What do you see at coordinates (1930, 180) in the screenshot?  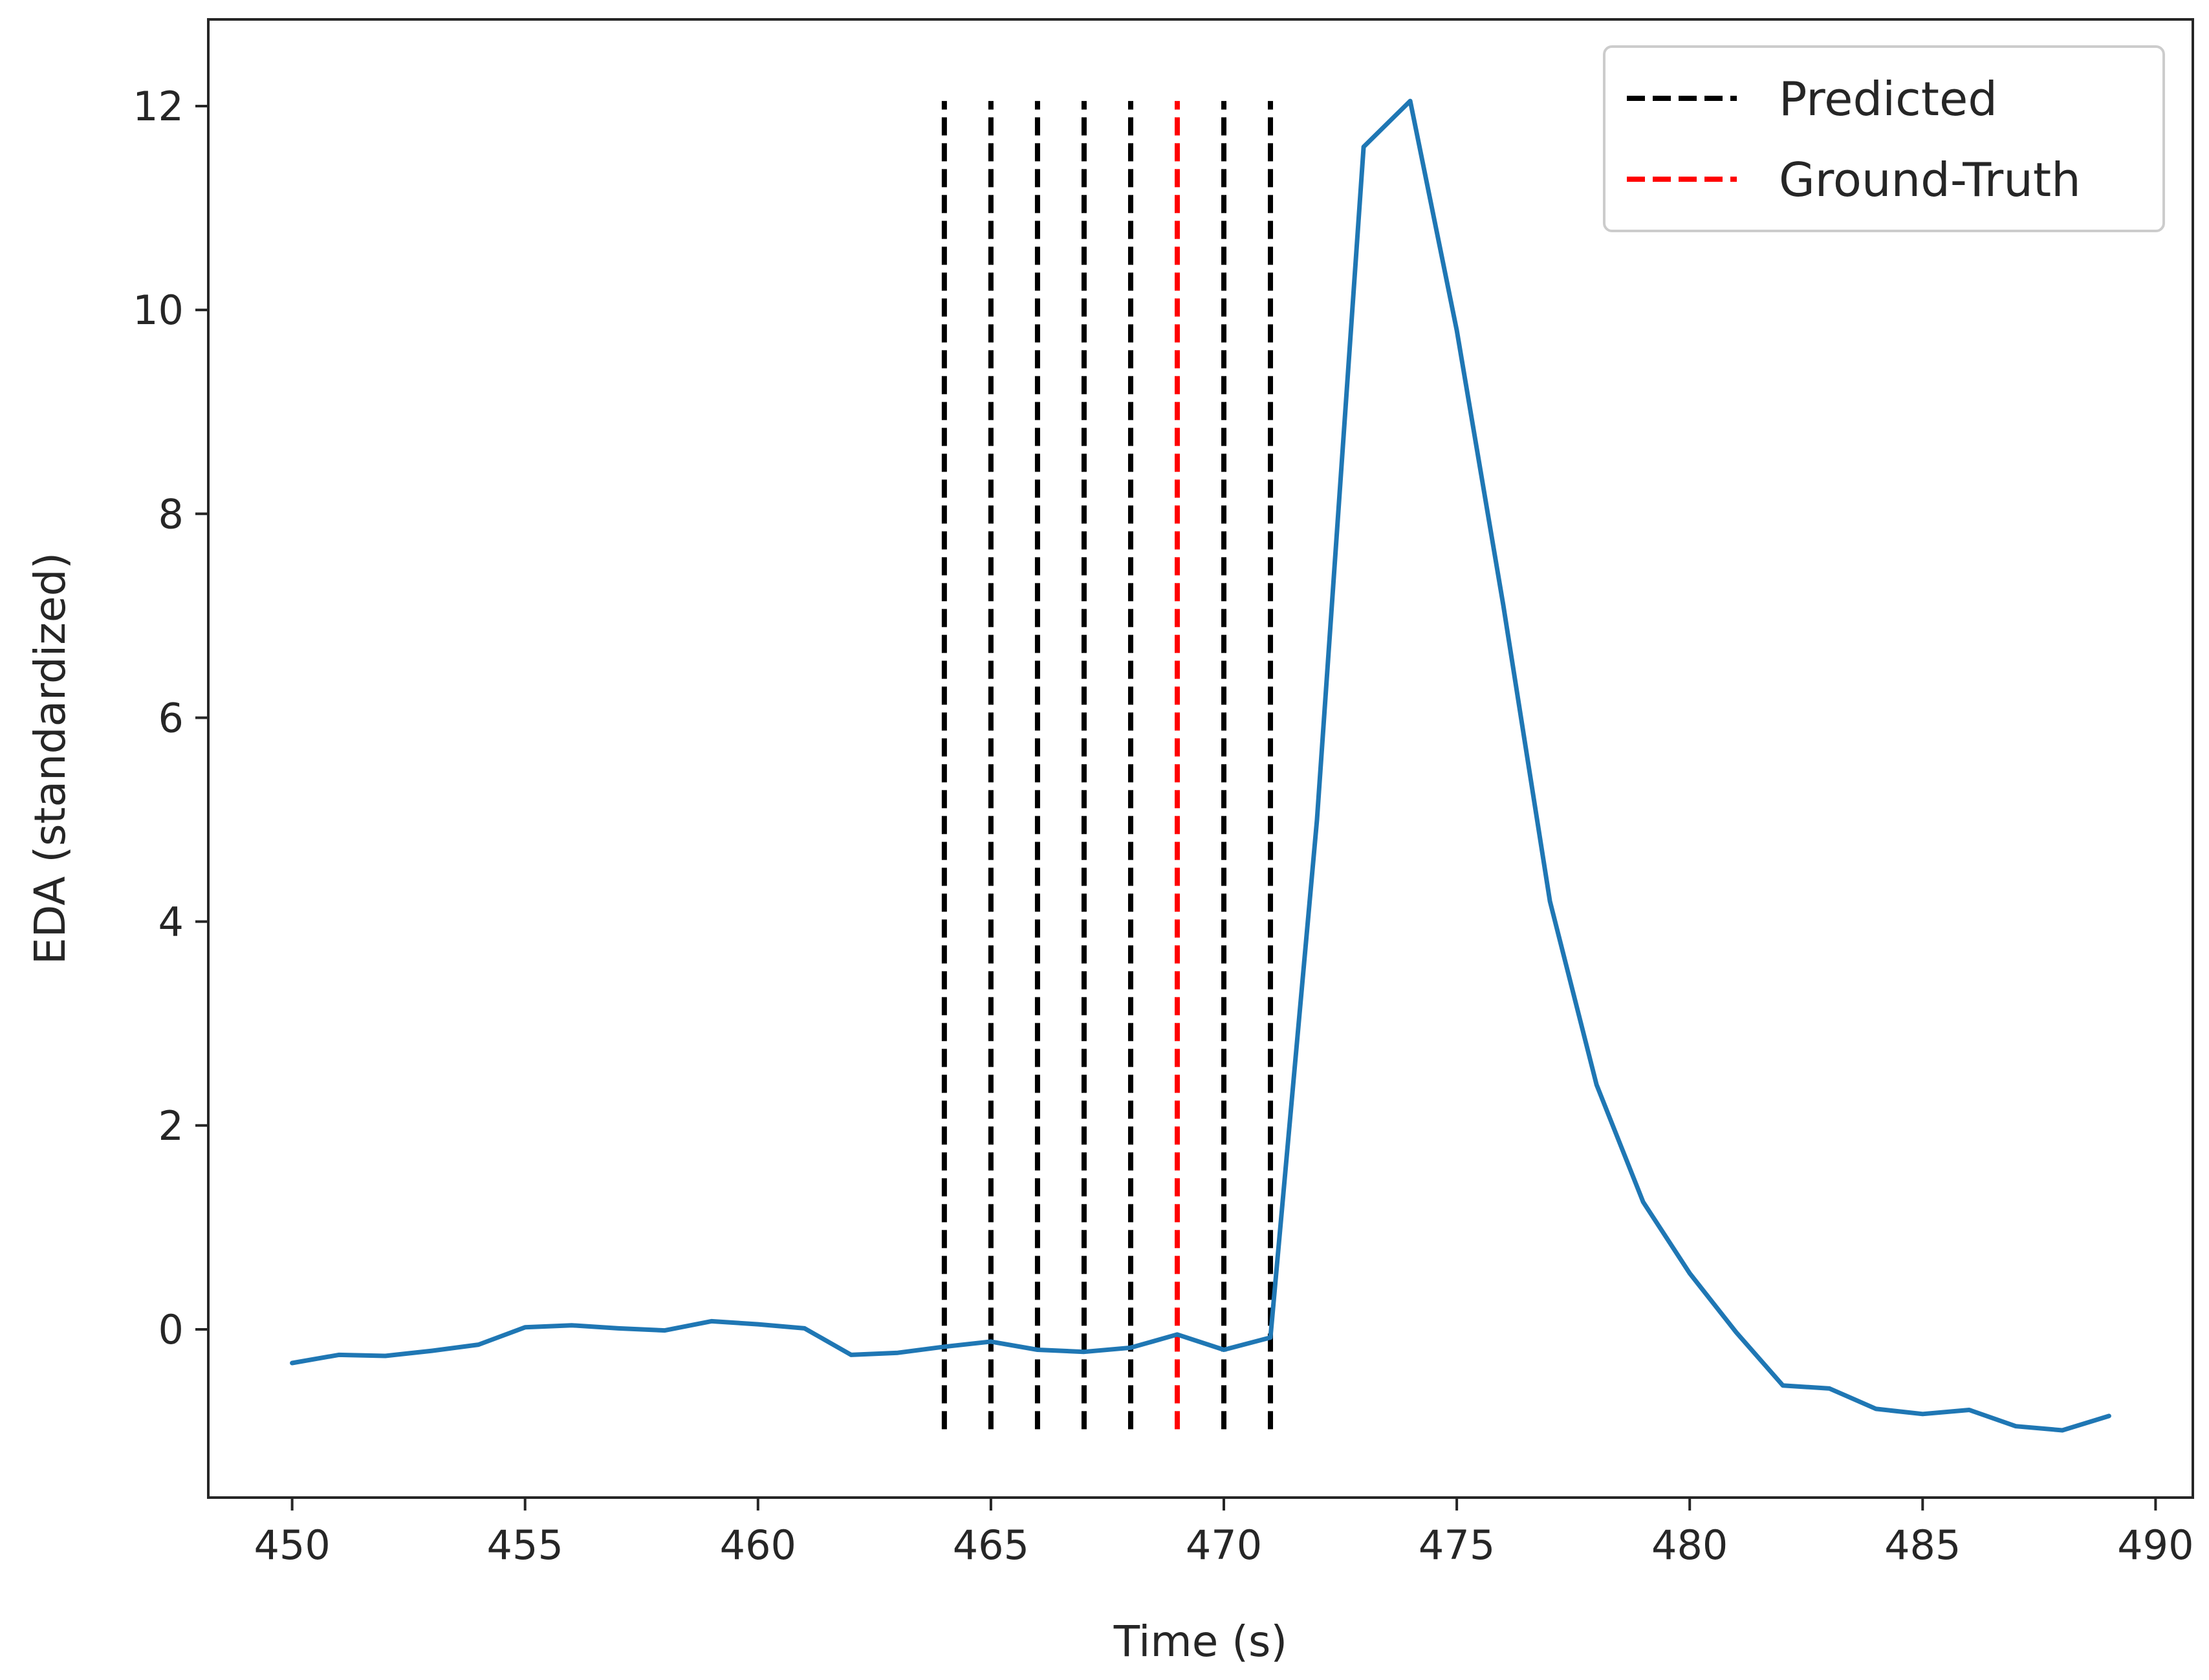 I see `legend-label-ground-truth: Ground-Truth` at bounding box center [1930, 180].